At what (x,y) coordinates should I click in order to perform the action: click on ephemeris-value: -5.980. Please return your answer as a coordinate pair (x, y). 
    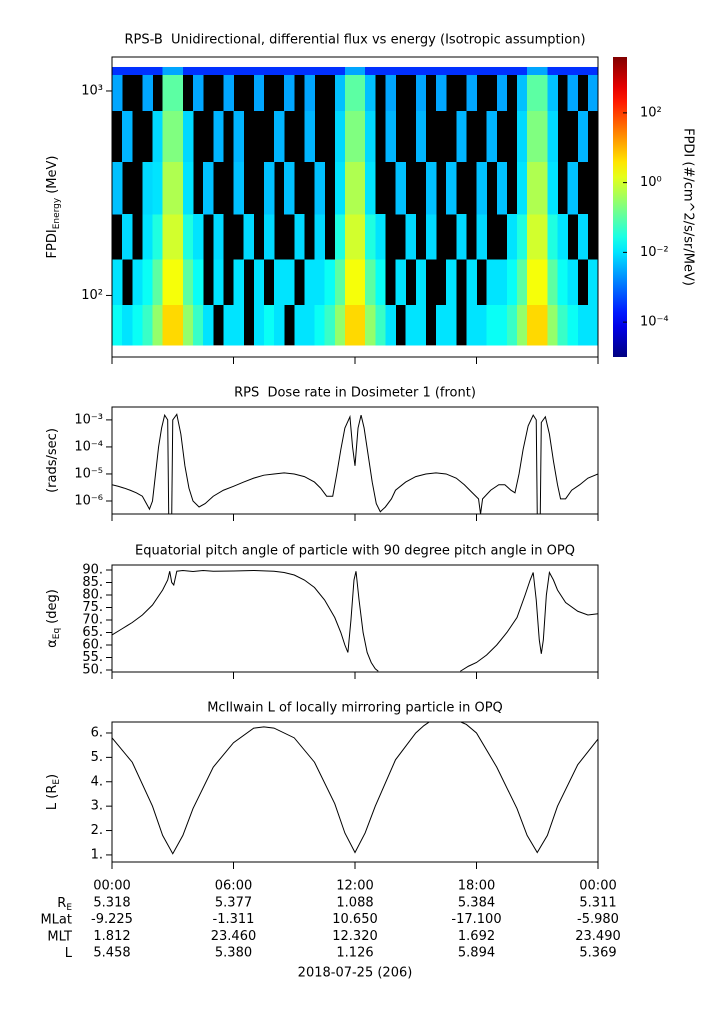
    Looking at the image, I should click on (598, 919).